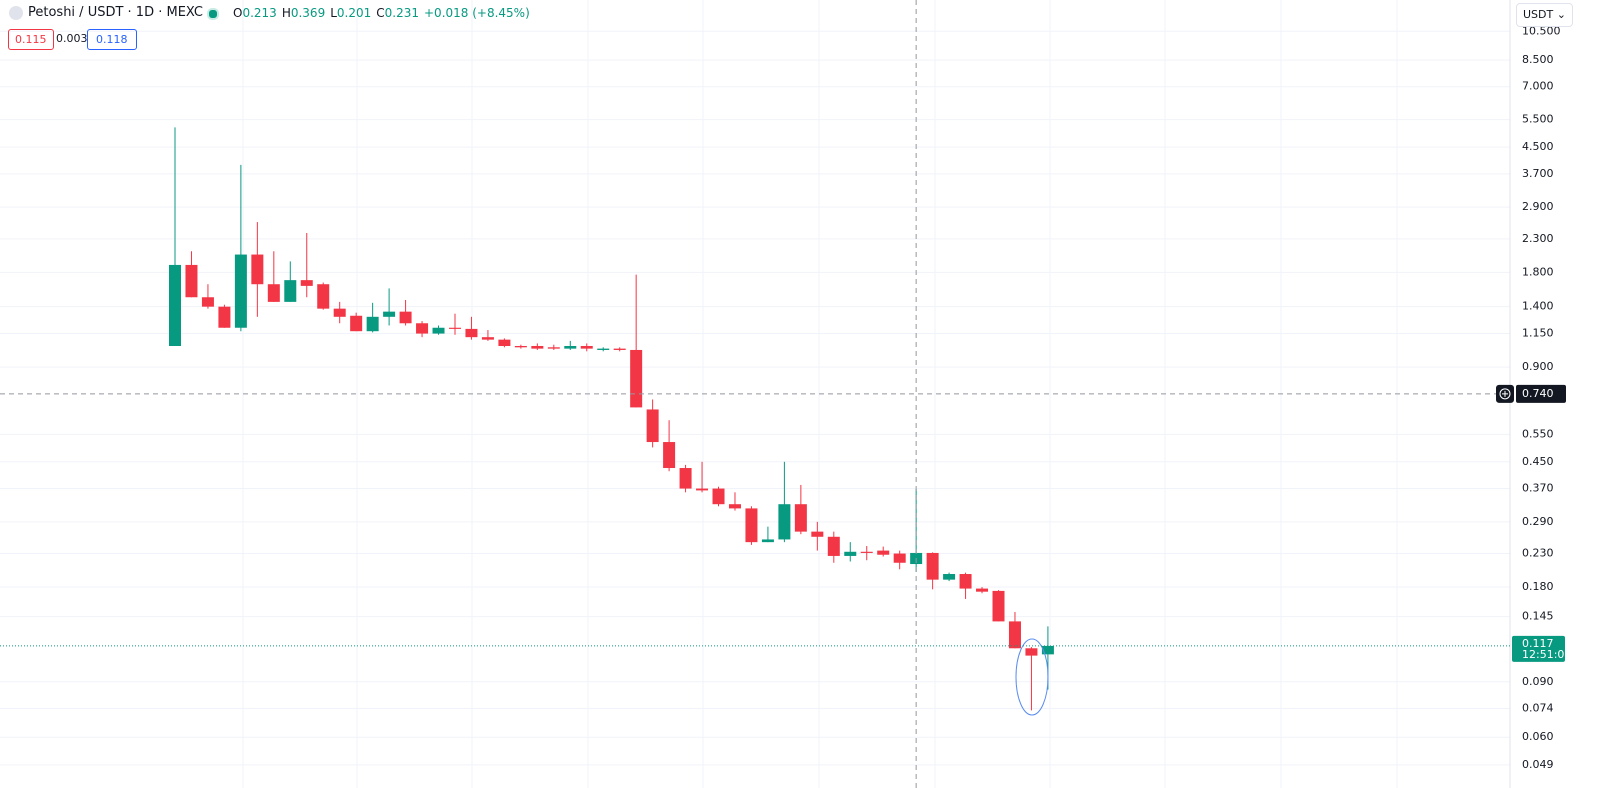 This screenshot has width=1599, height=788. Describe the element at coordinates (1538, 146) in the screenshot. I see `y-tick-label: 4.500` at that location.